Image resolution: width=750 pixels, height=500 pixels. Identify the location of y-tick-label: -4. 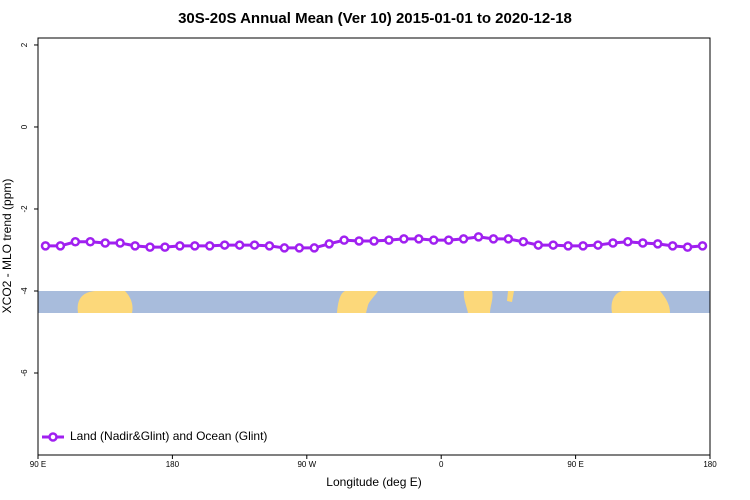
(24, 291).